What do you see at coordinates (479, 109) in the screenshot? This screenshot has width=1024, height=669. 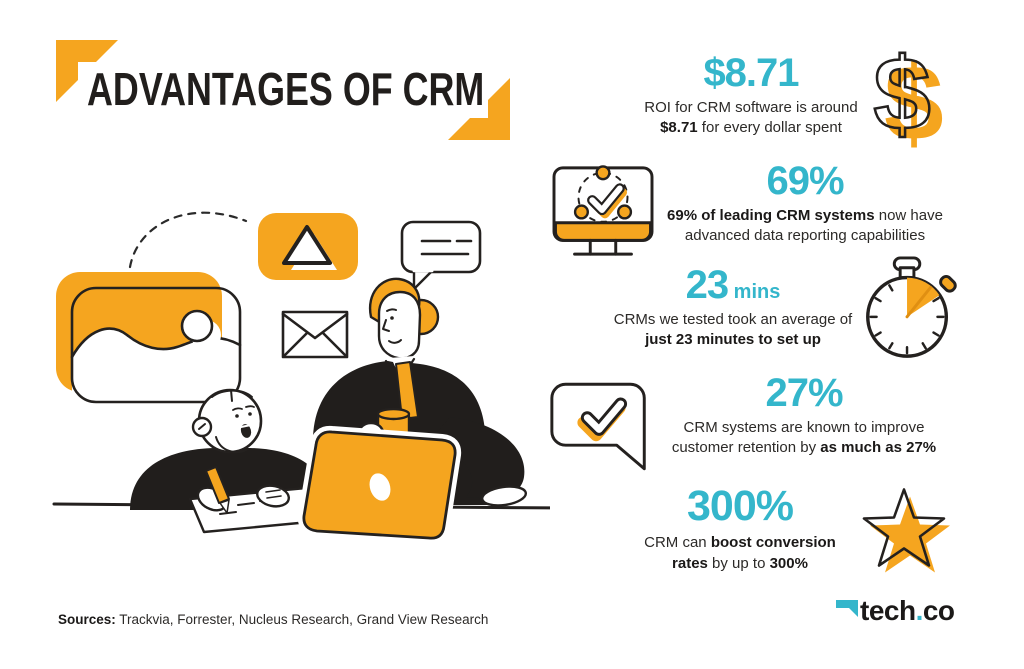 I see `corner-bracket-bottom-right-icon` at bounding box center [479, 109].